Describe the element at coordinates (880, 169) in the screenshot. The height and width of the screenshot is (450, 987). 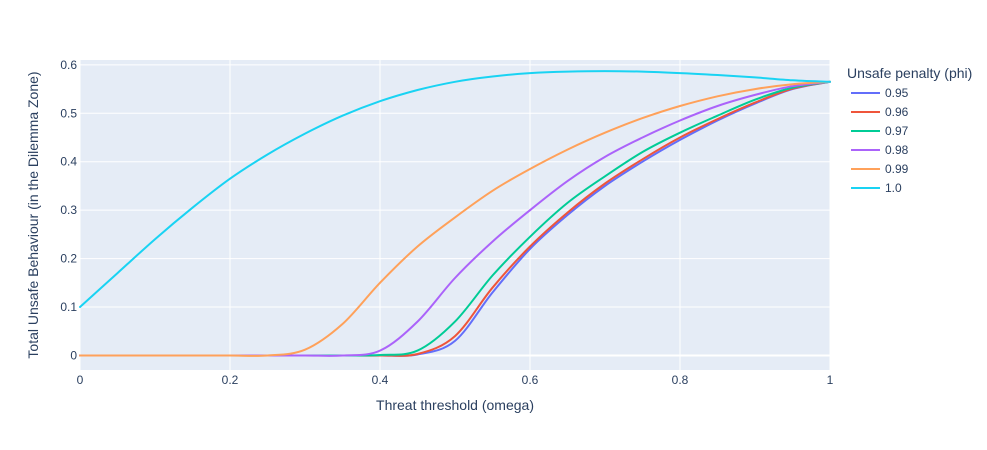
I see `legend-item-0.99: 0.99` at that location.